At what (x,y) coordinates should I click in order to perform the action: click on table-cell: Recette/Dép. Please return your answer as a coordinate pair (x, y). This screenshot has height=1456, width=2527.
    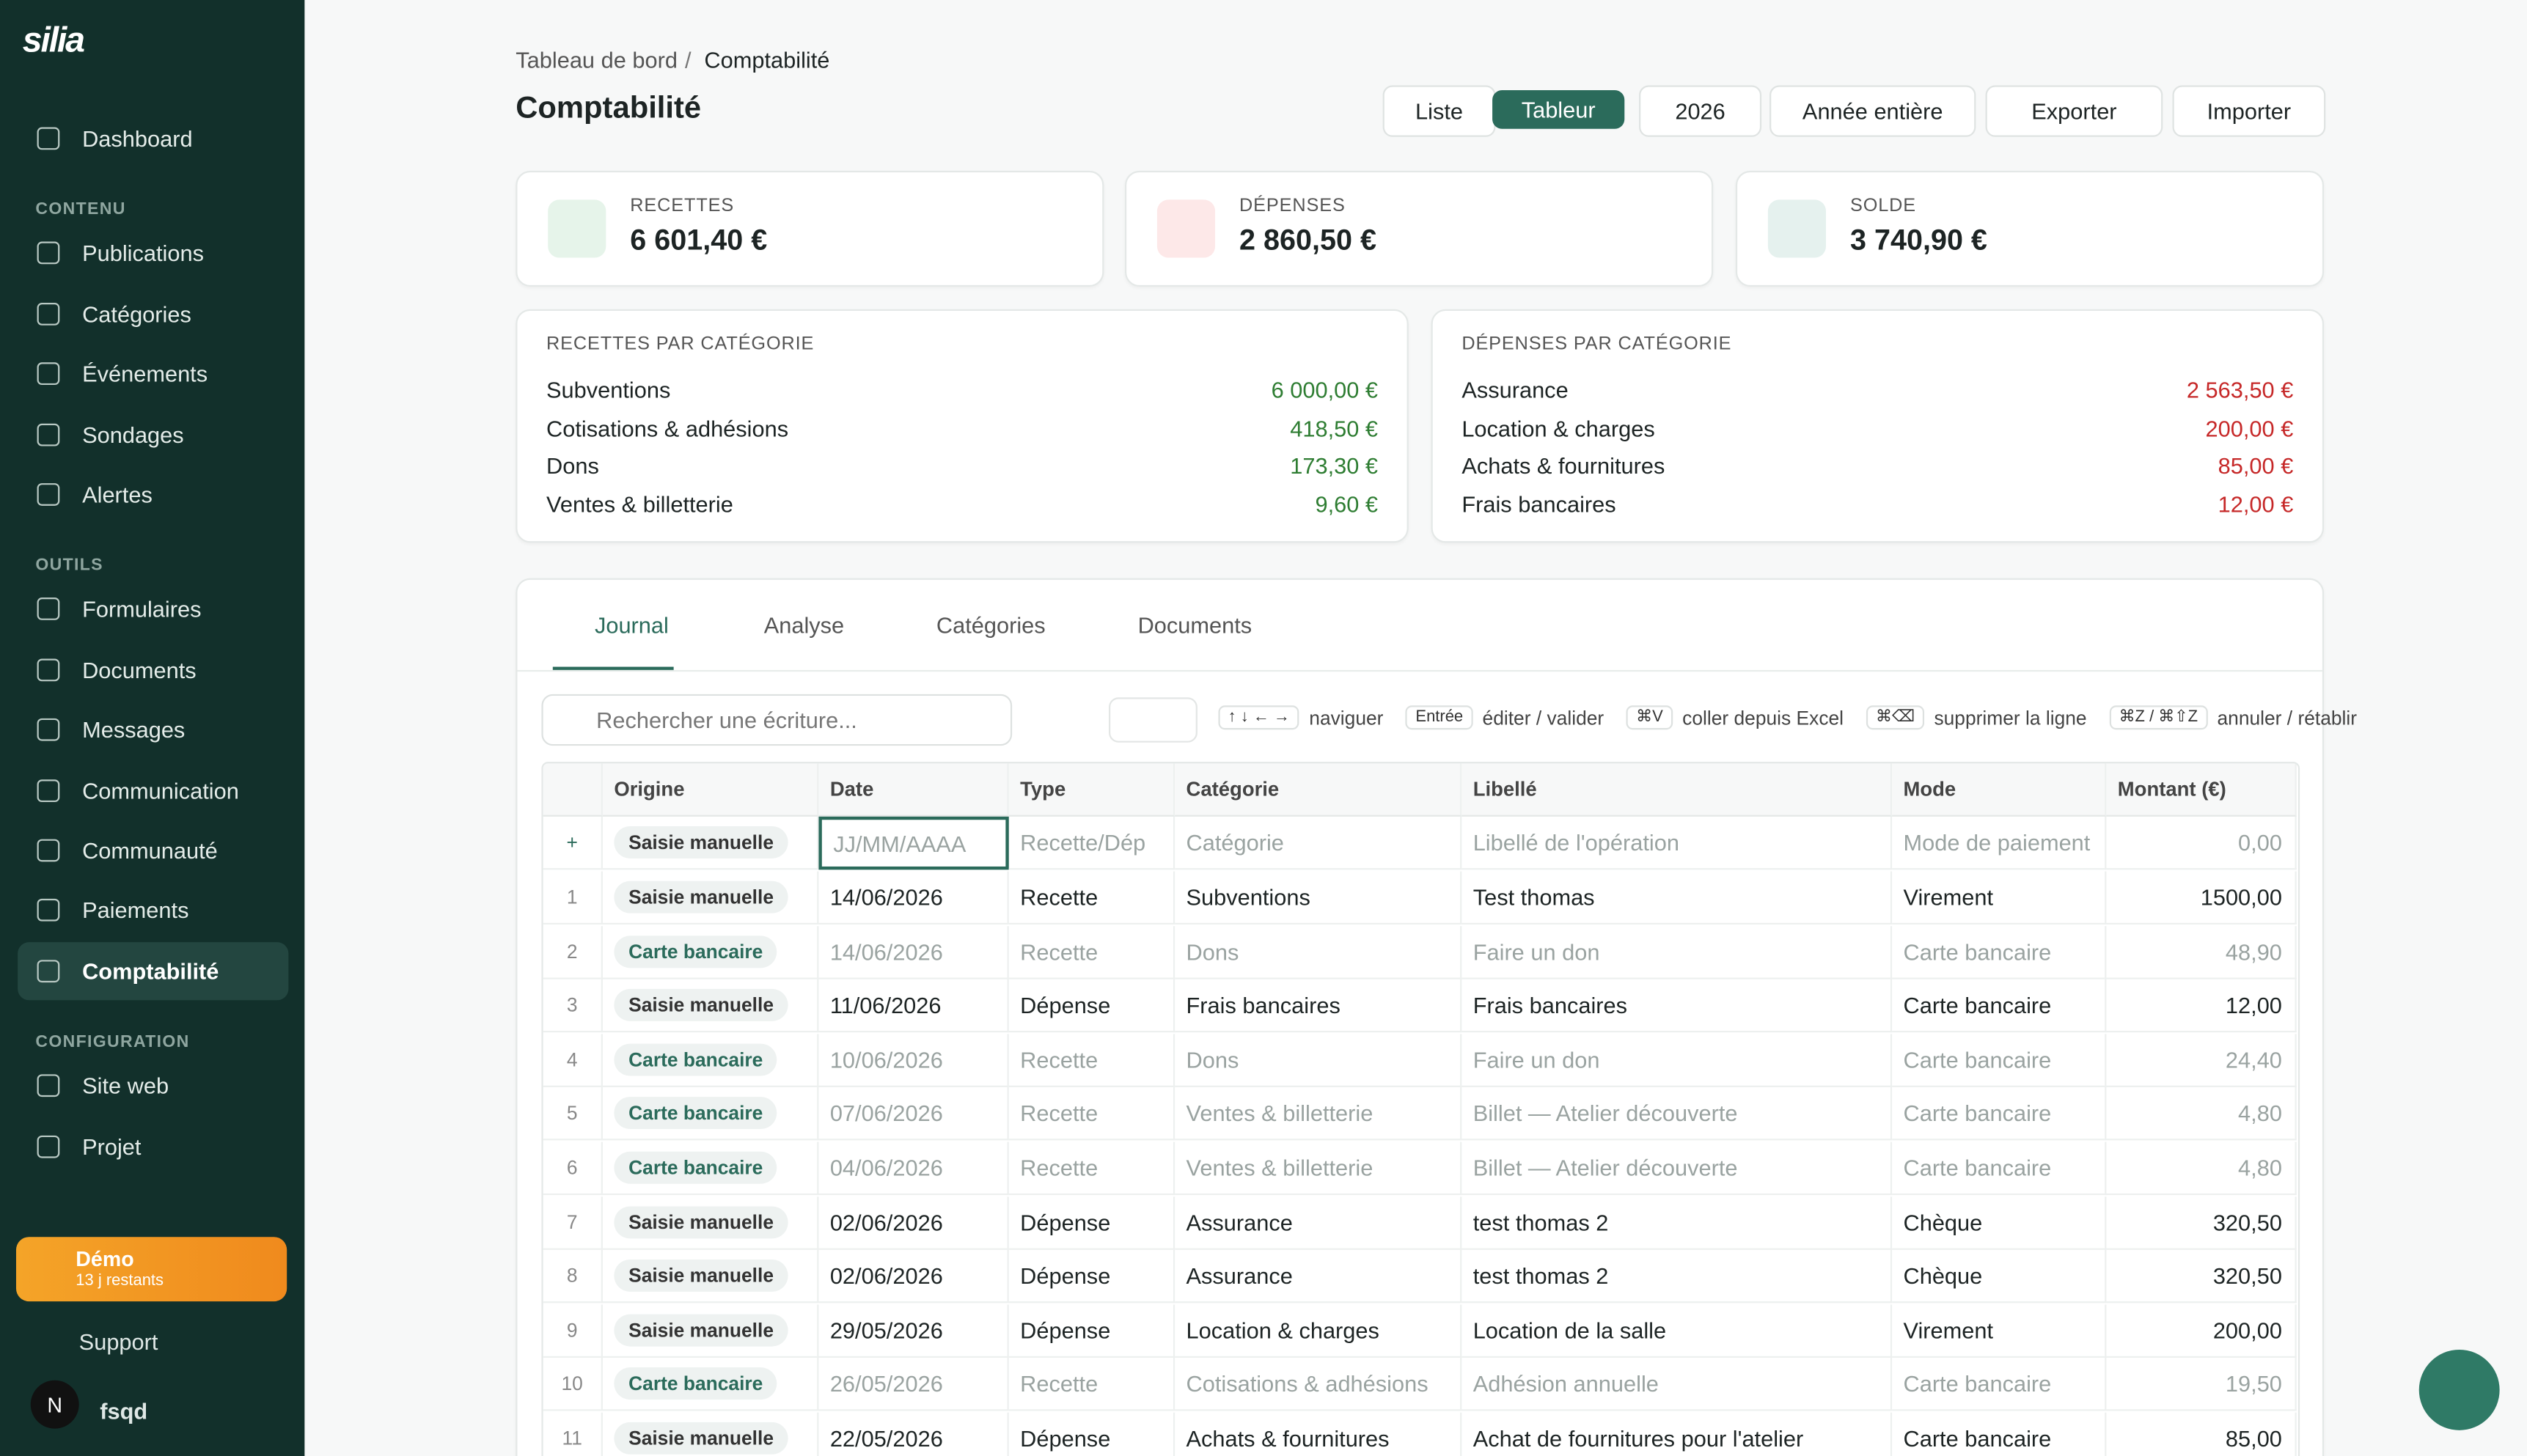
    Looking at the image, I should click on (1092, 843).